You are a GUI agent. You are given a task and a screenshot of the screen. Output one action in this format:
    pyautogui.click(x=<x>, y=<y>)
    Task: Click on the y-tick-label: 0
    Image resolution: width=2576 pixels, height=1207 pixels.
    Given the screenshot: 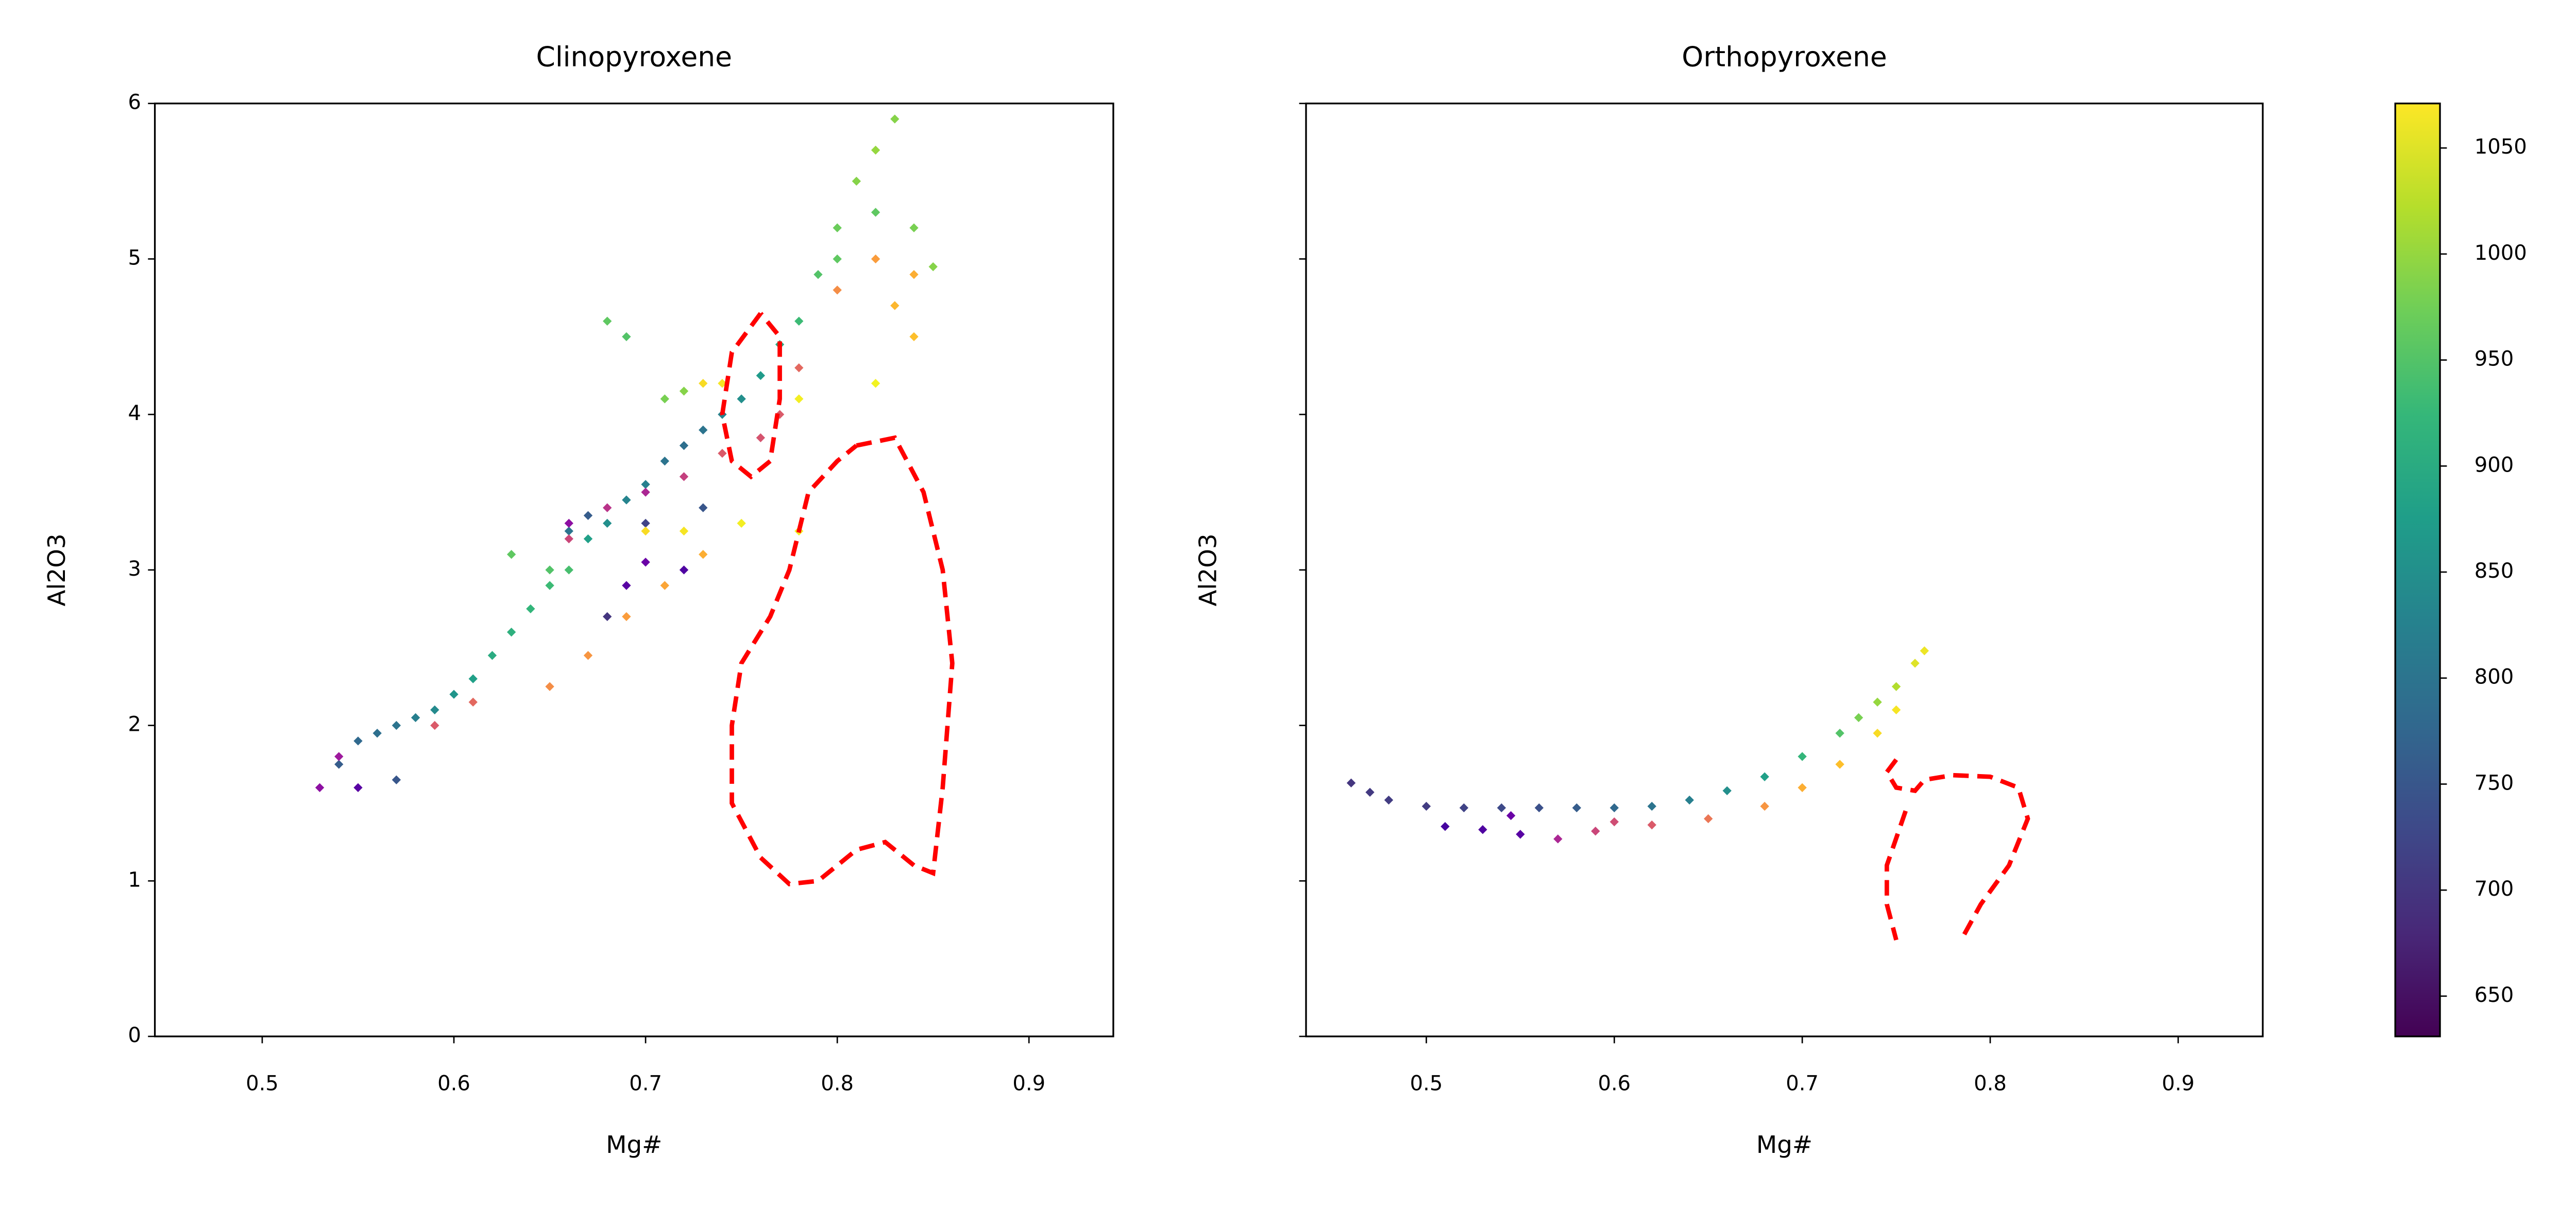 What is the action you would take?
    pyautogui.click(x=135, y=1035)
    